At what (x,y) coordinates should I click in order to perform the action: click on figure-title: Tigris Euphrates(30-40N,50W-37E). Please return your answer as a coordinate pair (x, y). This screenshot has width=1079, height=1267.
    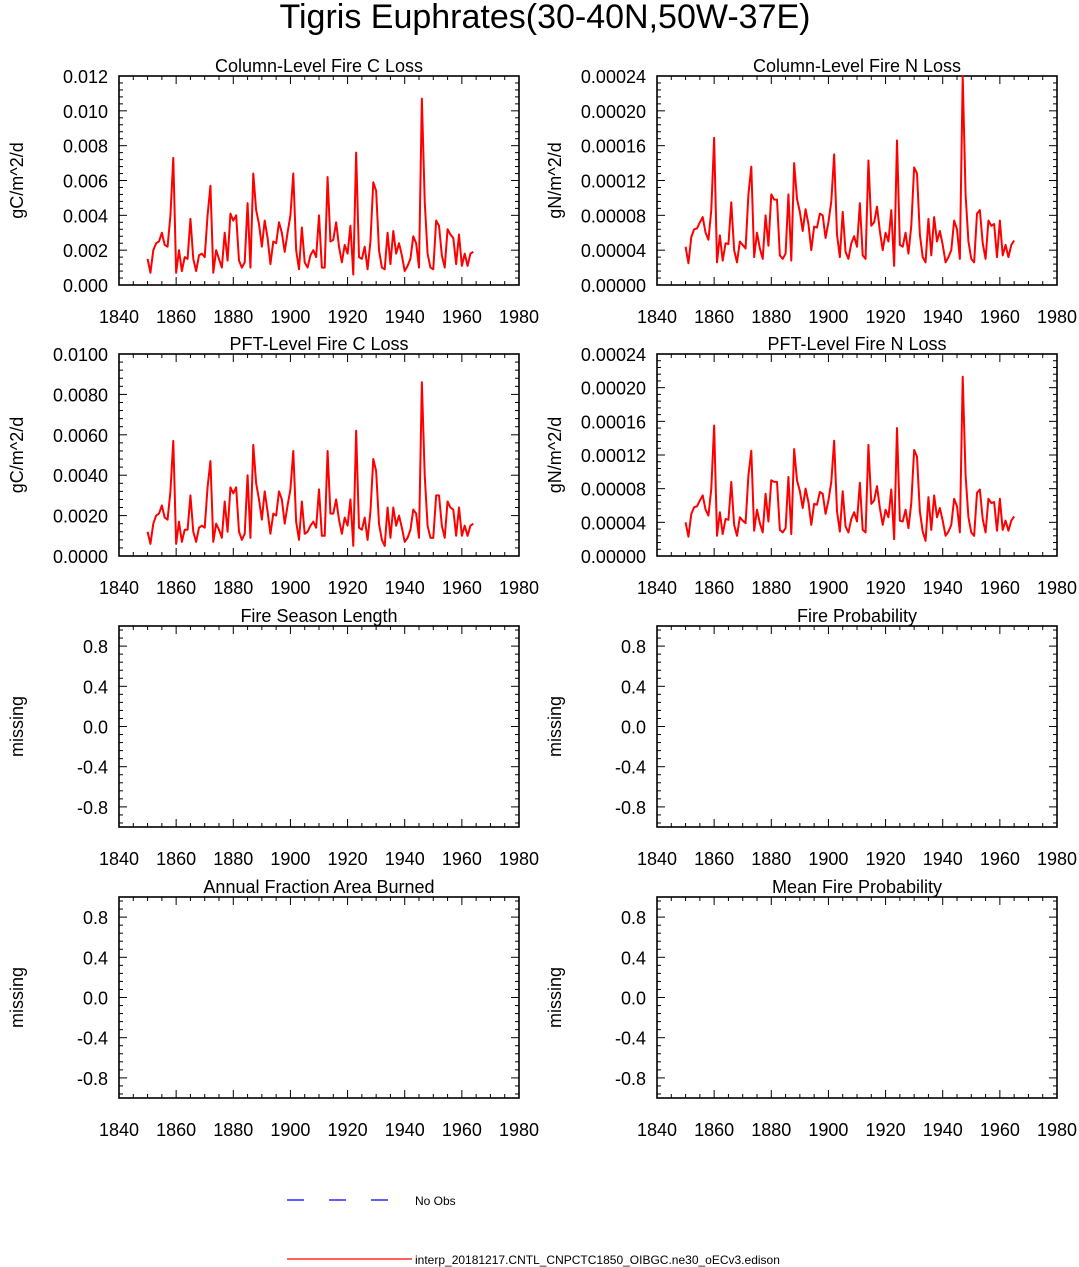
    Looking at the image, I should click on (544, 18).